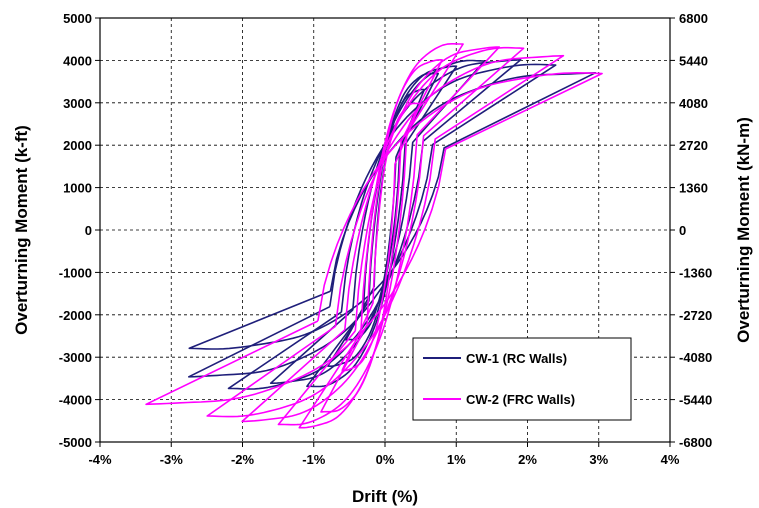 This screenshot has width=759, height=508. Describe the element at coordinates (385, 459) in the screenshot. I see `x-tick-label: 0%` at that location.